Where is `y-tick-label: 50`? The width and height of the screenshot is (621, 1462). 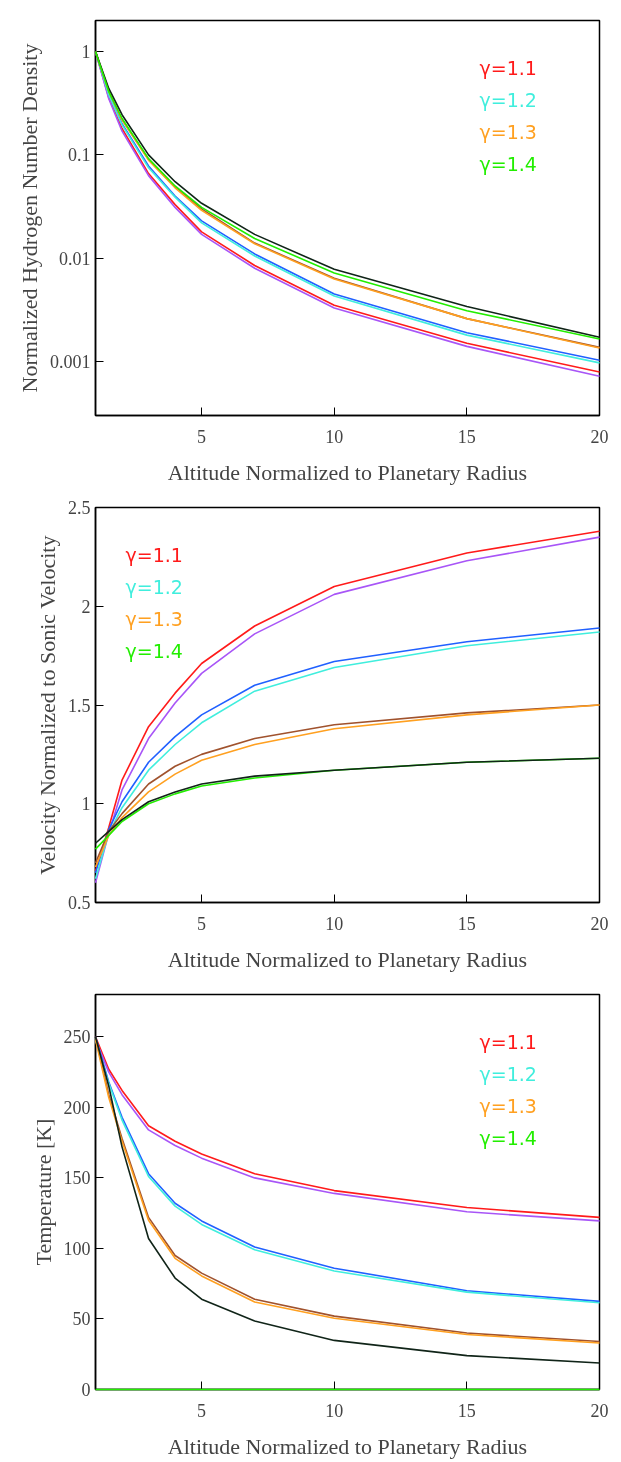
y-tick-label: 50 is located at coordinates (81, 1319).